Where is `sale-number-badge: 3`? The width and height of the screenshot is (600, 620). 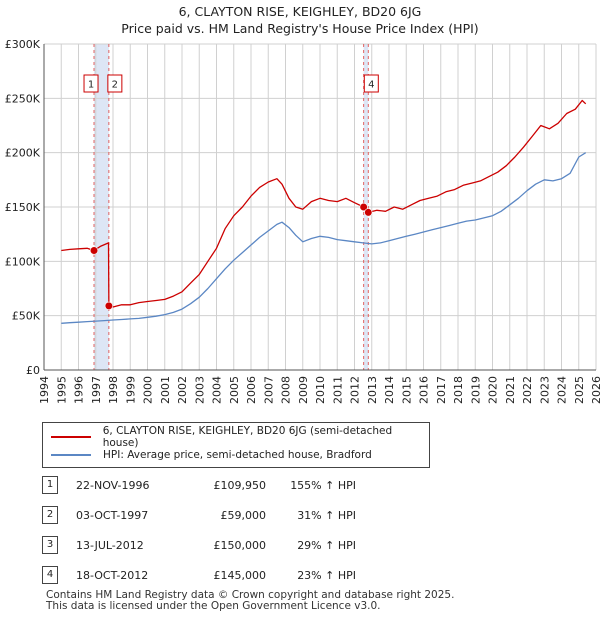 sale-number-badge: 3 is located at coordinates (50, 545).